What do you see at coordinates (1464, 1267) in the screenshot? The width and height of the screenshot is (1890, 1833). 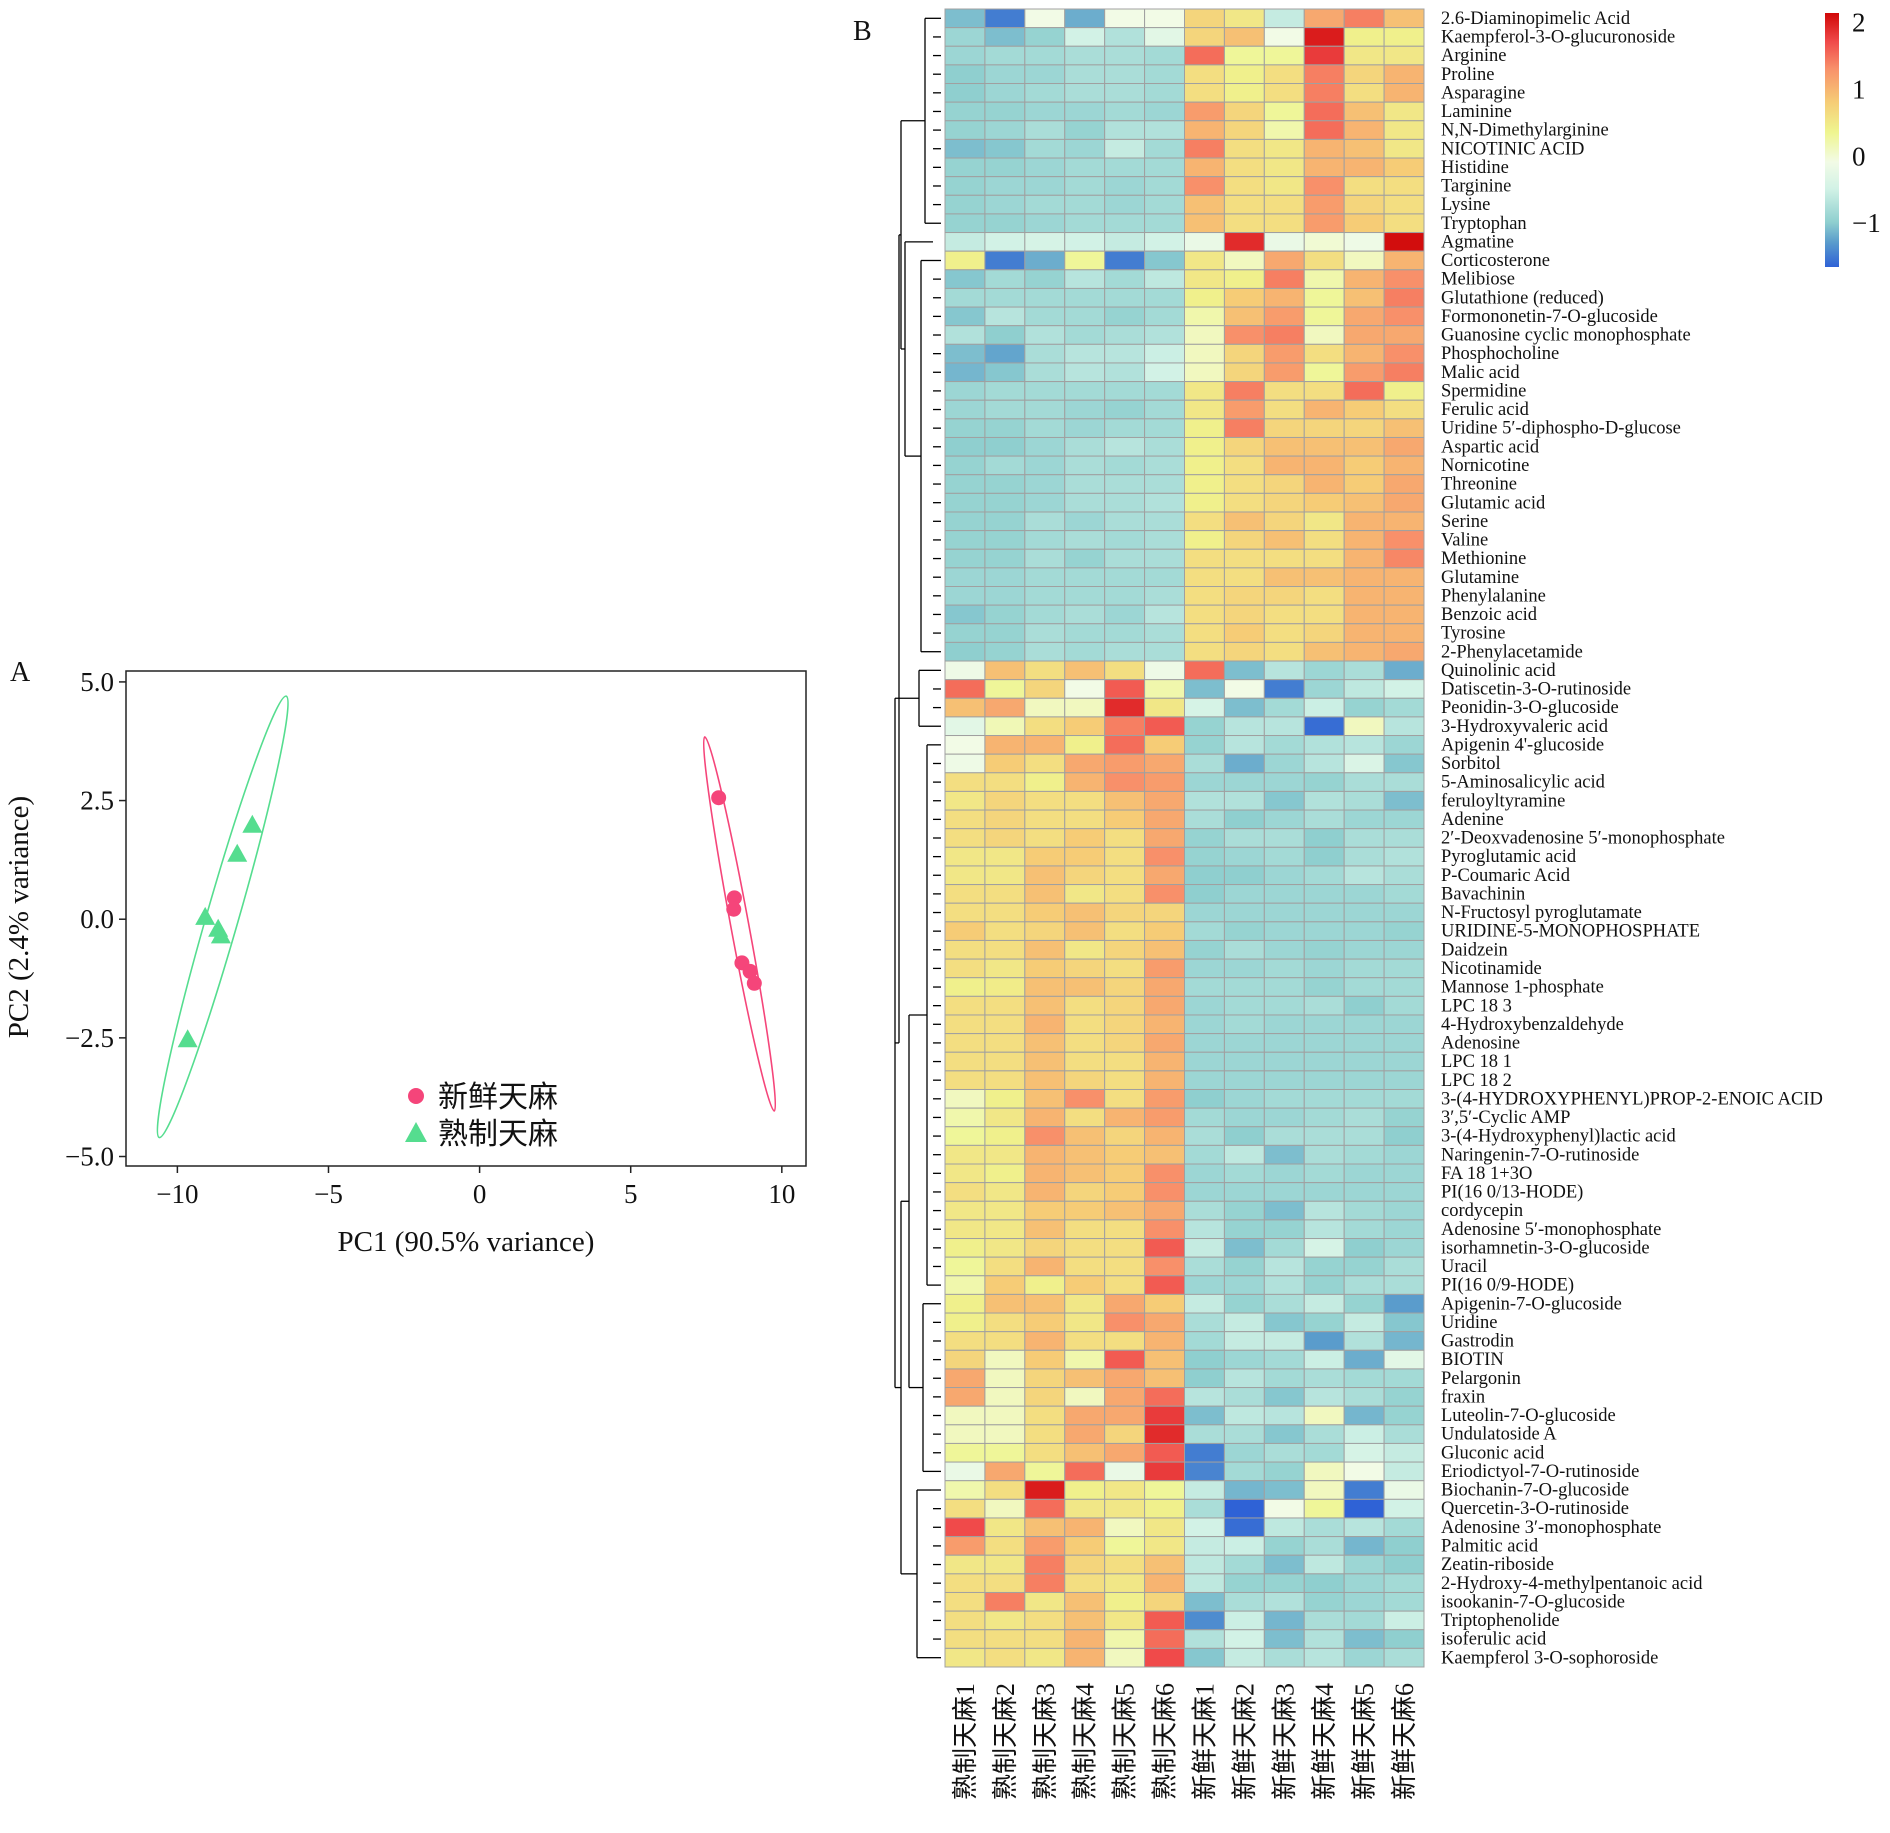 I see `row-label: Uracil` at bounding box center [1464, 1267].